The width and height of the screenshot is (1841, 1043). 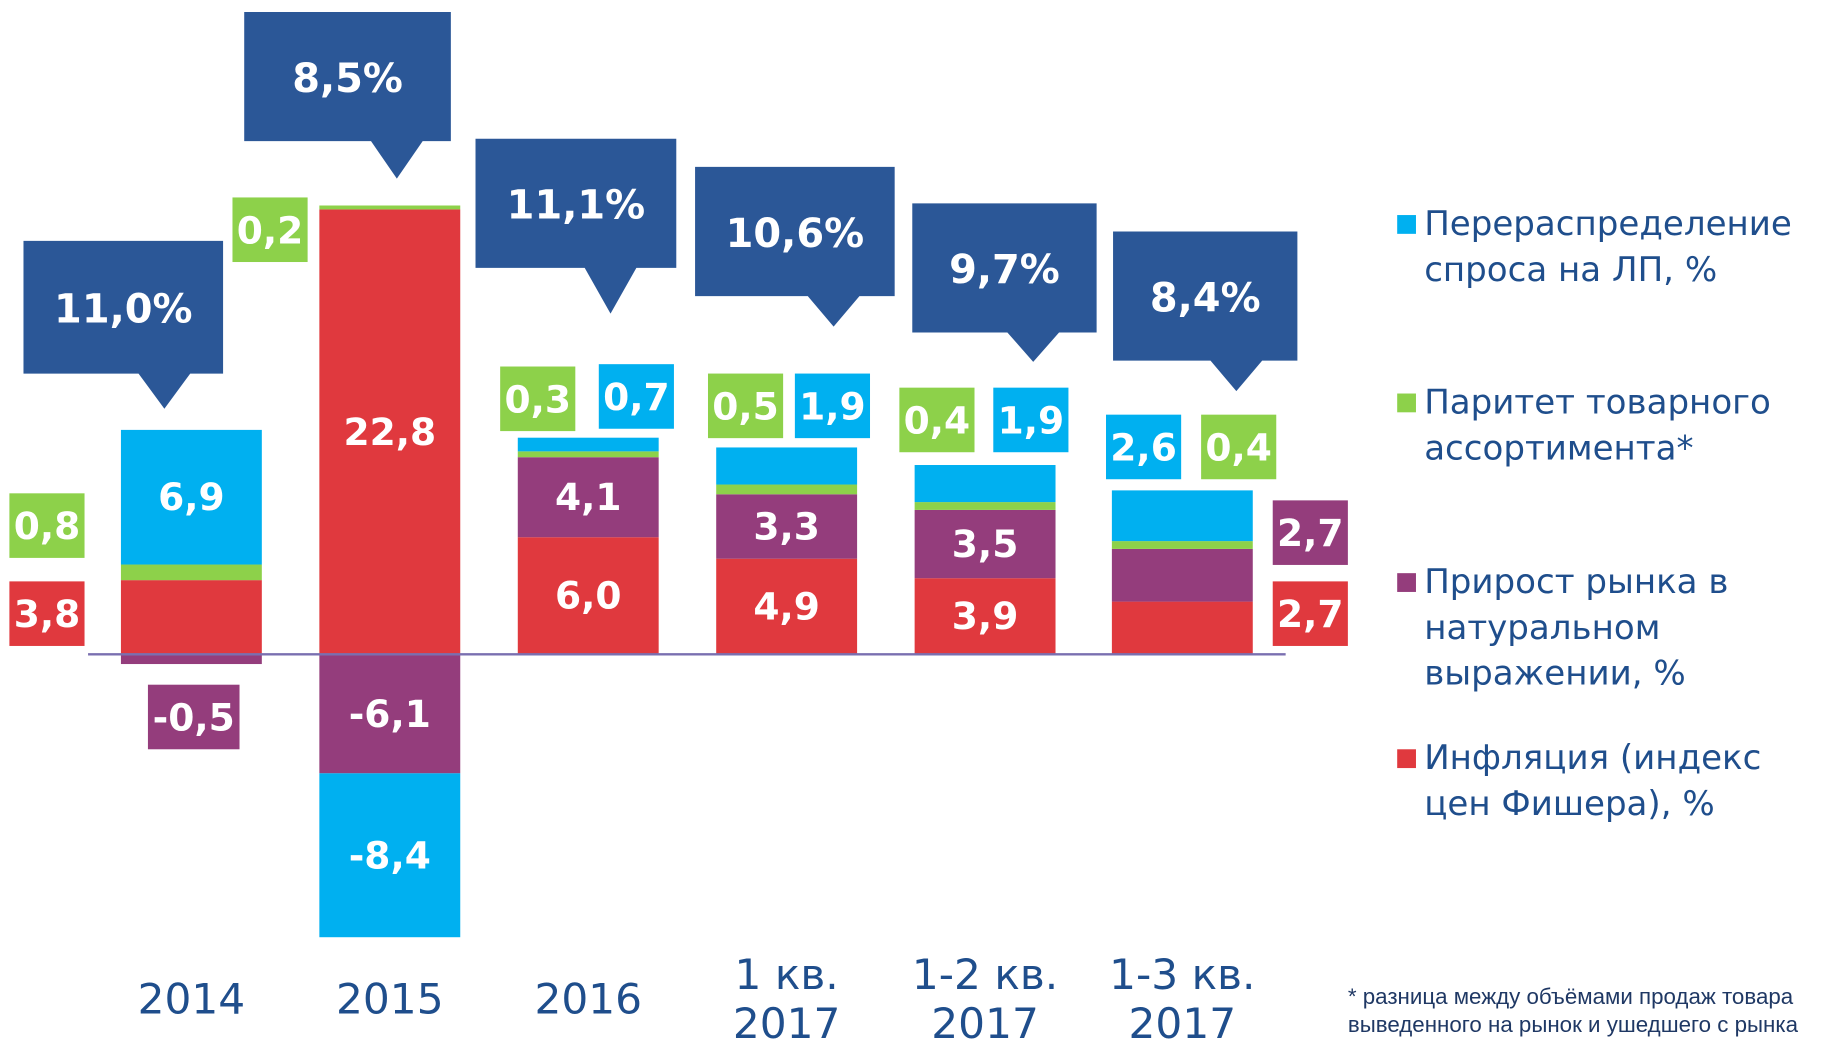 What do you see at coordinates (123, 310) in the screenshot?
I see `total-label: 11,0%` at bounding box center [123, 310].